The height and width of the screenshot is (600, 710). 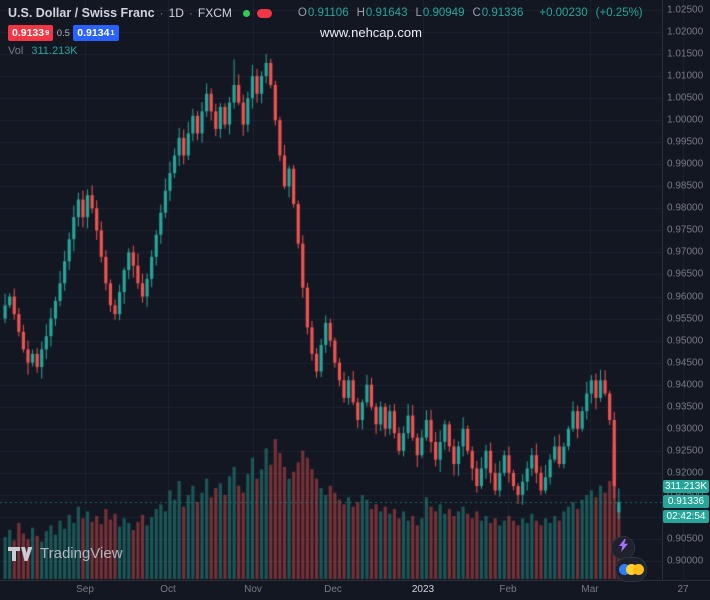 I want to click on close-label: C, so click(x=476, y=13).